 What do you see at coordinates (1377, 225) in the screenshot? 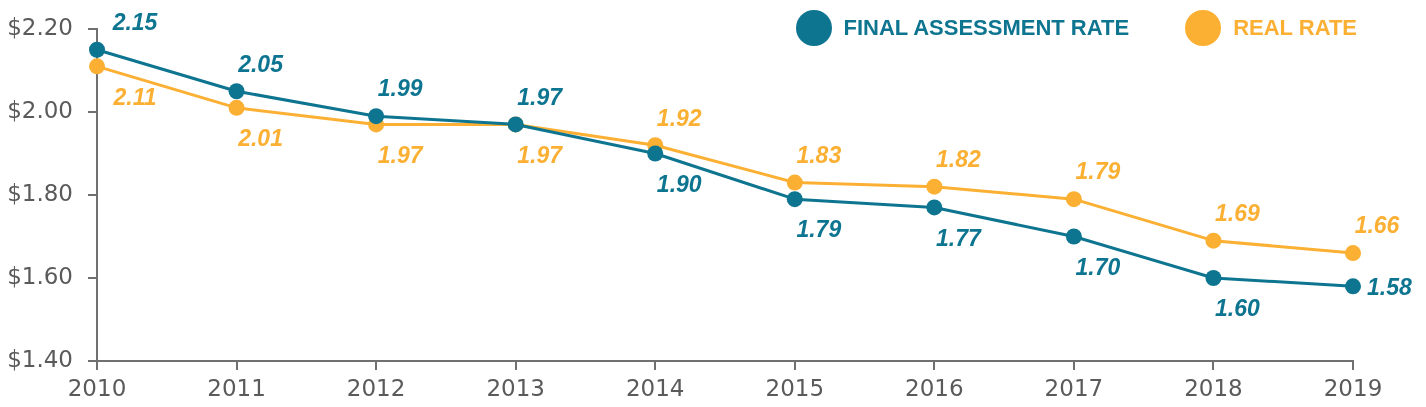
I see `data-label: 1.66` at bounding box center [1377, 225].